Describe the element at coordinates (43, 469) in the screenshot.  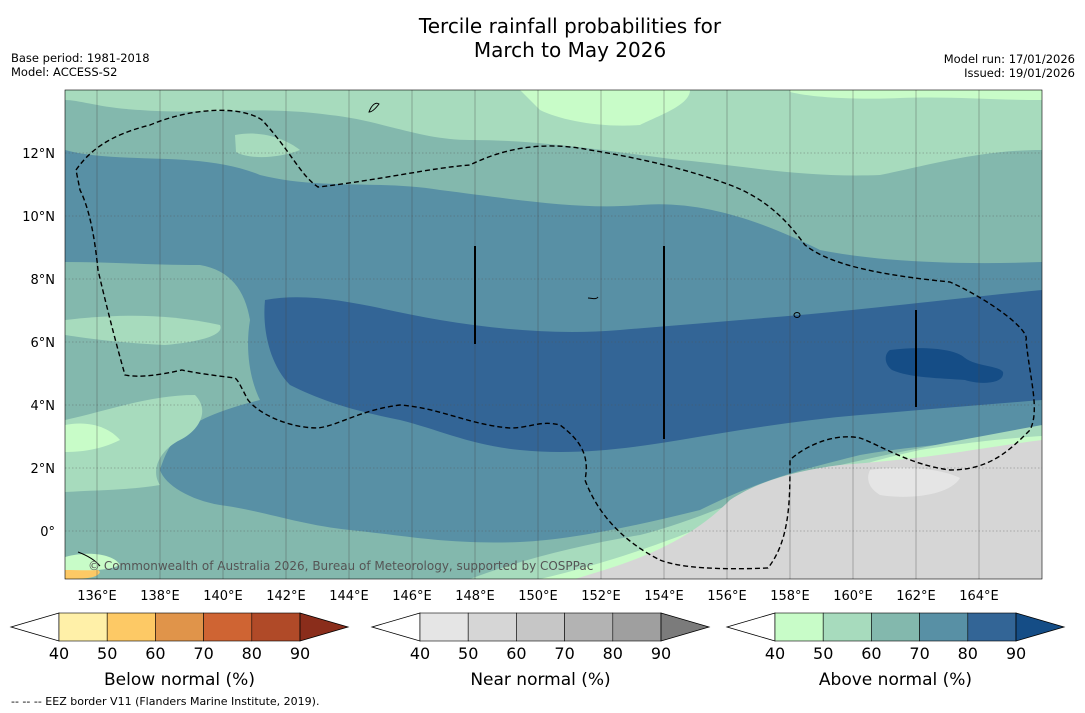
I see `lat-label: 2°N` at that location.